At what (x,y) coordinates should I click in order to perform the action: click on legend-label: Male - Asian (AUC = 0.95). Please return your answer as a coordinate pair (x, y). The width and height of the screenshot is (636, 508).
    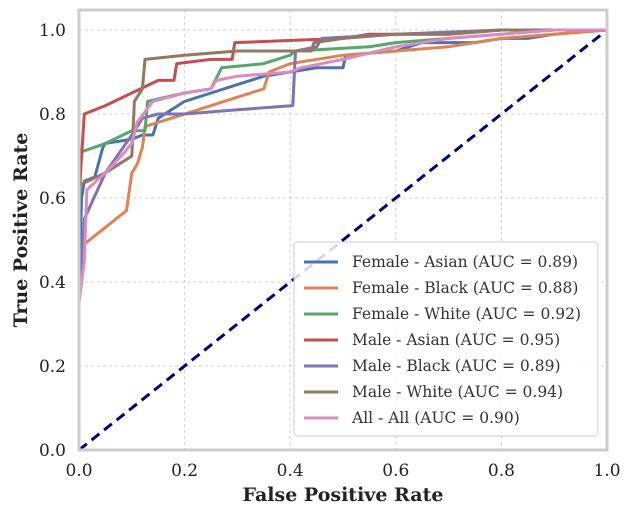
    Looking at the image, I should click on (456, 340).